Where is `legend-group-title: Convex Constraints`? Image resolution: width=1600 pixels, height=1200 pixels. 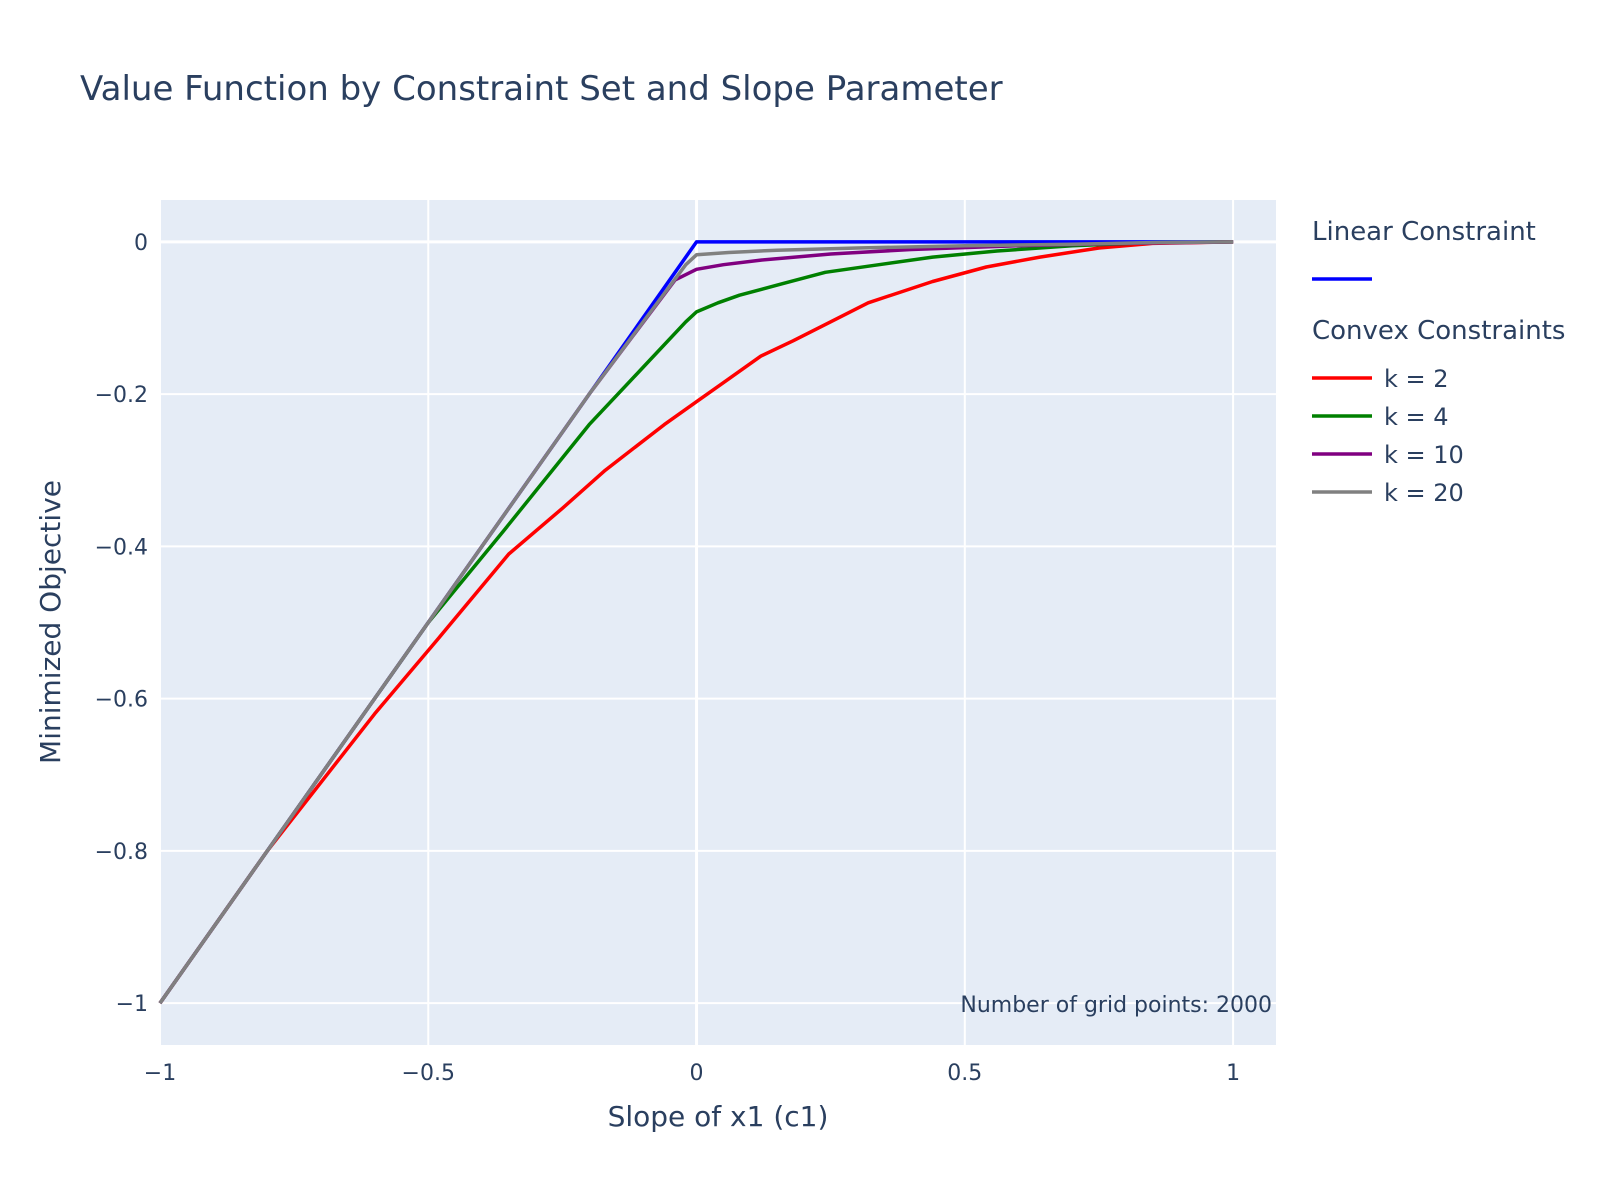 legend-group-title: Convex Constraints is located at coordinates (1438, 331).